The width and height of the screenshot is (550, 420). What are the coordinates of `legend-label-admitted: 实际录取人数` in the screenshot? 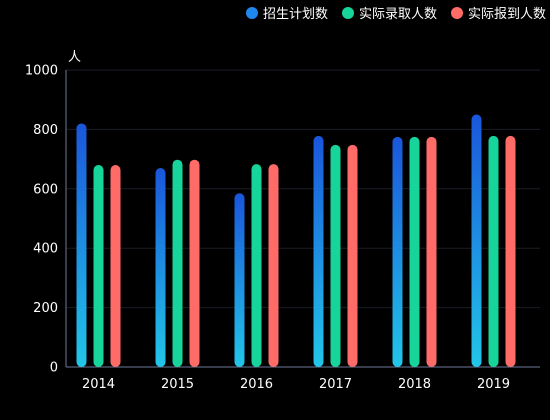 It's located at (397, 14).